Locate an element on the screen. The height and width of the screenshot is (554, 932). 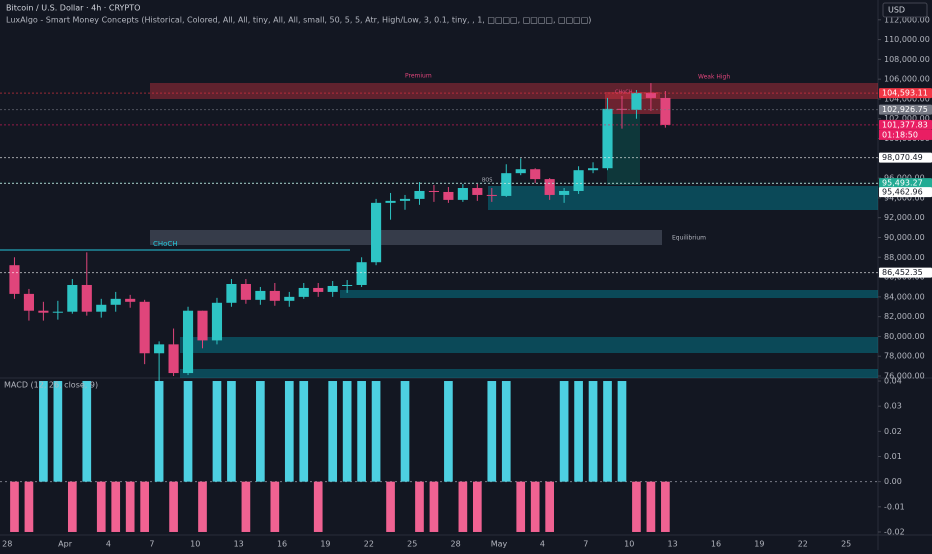
annotation: Equilibrium is located at coordinates (689, 238).